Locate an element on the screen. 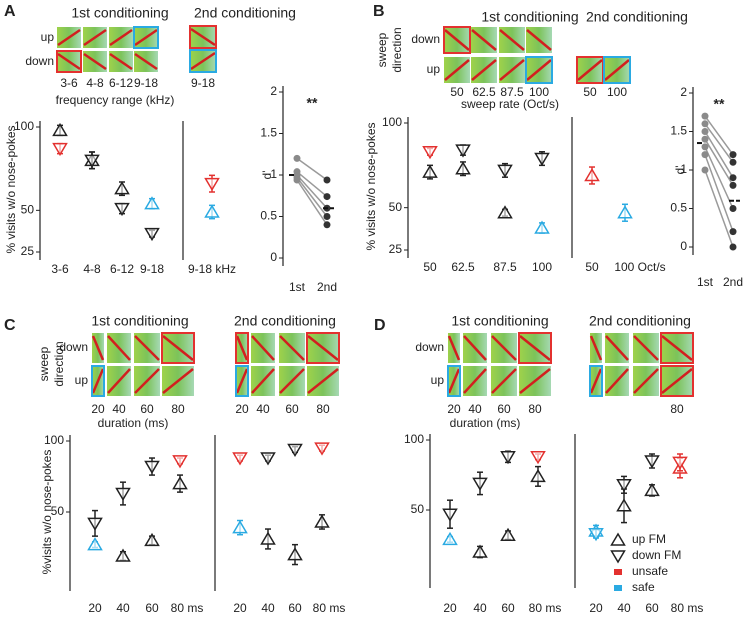 This screenshot has height=619, width=748. thumb-label: 40 is located at coordinates (475, 409).